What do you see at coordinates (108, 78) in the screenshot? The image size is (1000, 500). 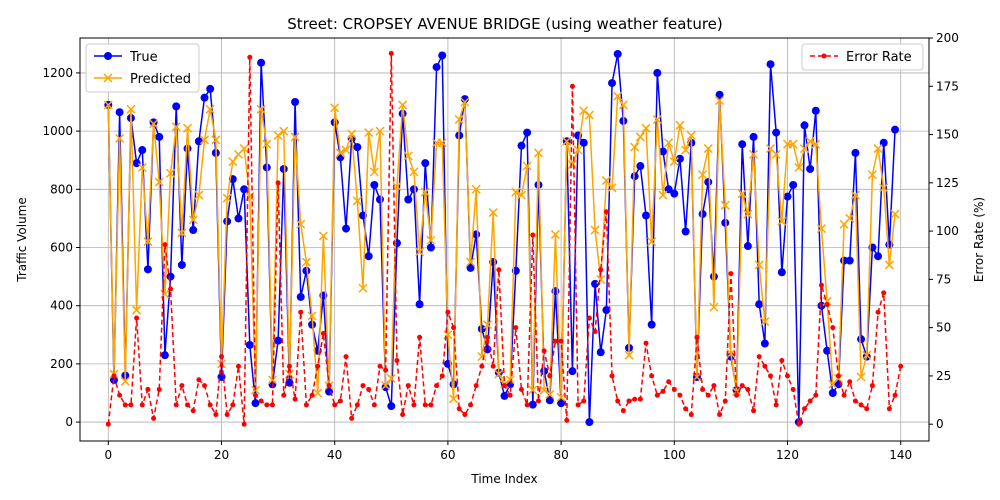 I see `legend-predicted-marker` at bounding box center [108, 78].